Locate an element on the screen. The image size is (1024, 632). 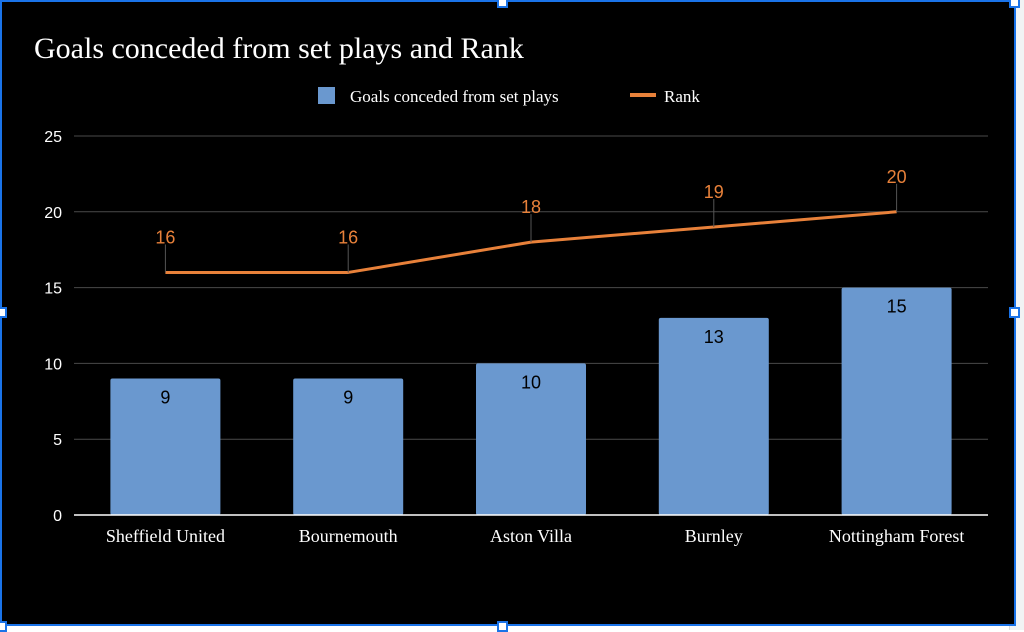
x-tick-label: Bournemouth is located at coordinates (348, 536).